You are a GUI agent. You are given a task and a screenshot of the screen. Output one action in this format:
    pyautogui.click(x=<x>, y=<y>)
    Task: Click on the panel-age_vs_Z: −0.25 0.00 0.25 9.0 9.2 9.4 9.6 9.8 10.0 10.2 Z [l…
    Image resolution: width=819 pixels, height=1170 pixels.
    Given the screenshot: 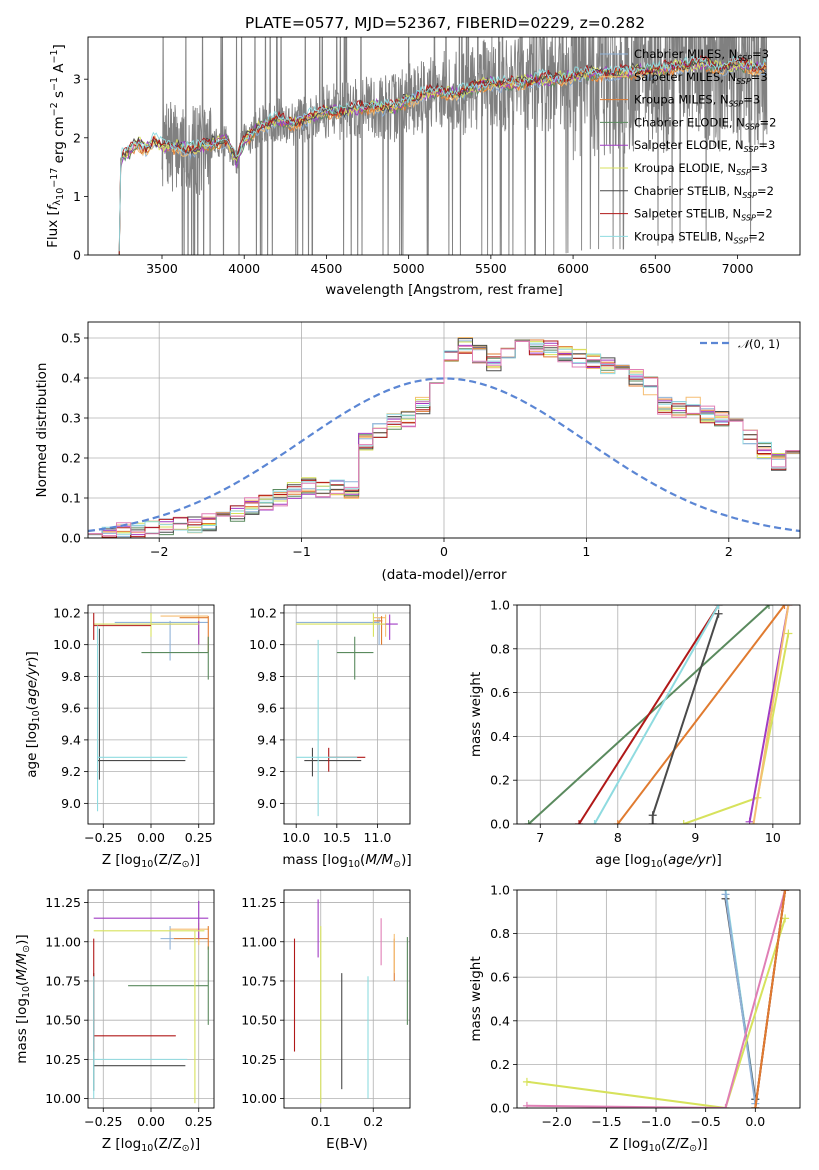 What is the action you would take?
    pyautogui.click(x=119, y=737)
    